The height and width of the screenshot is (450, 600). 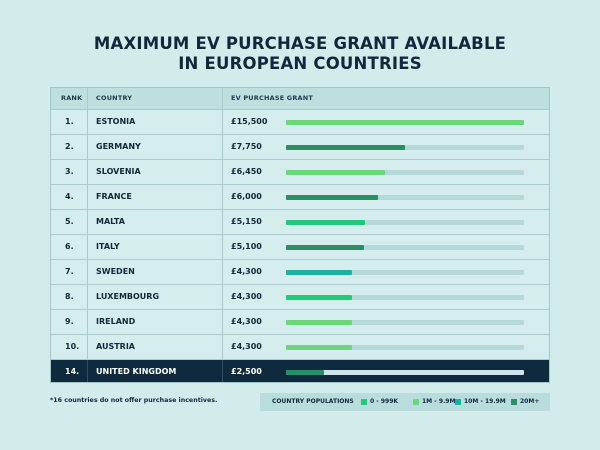 I want to click on rank-cell: 5., so click(x=69, y=221).